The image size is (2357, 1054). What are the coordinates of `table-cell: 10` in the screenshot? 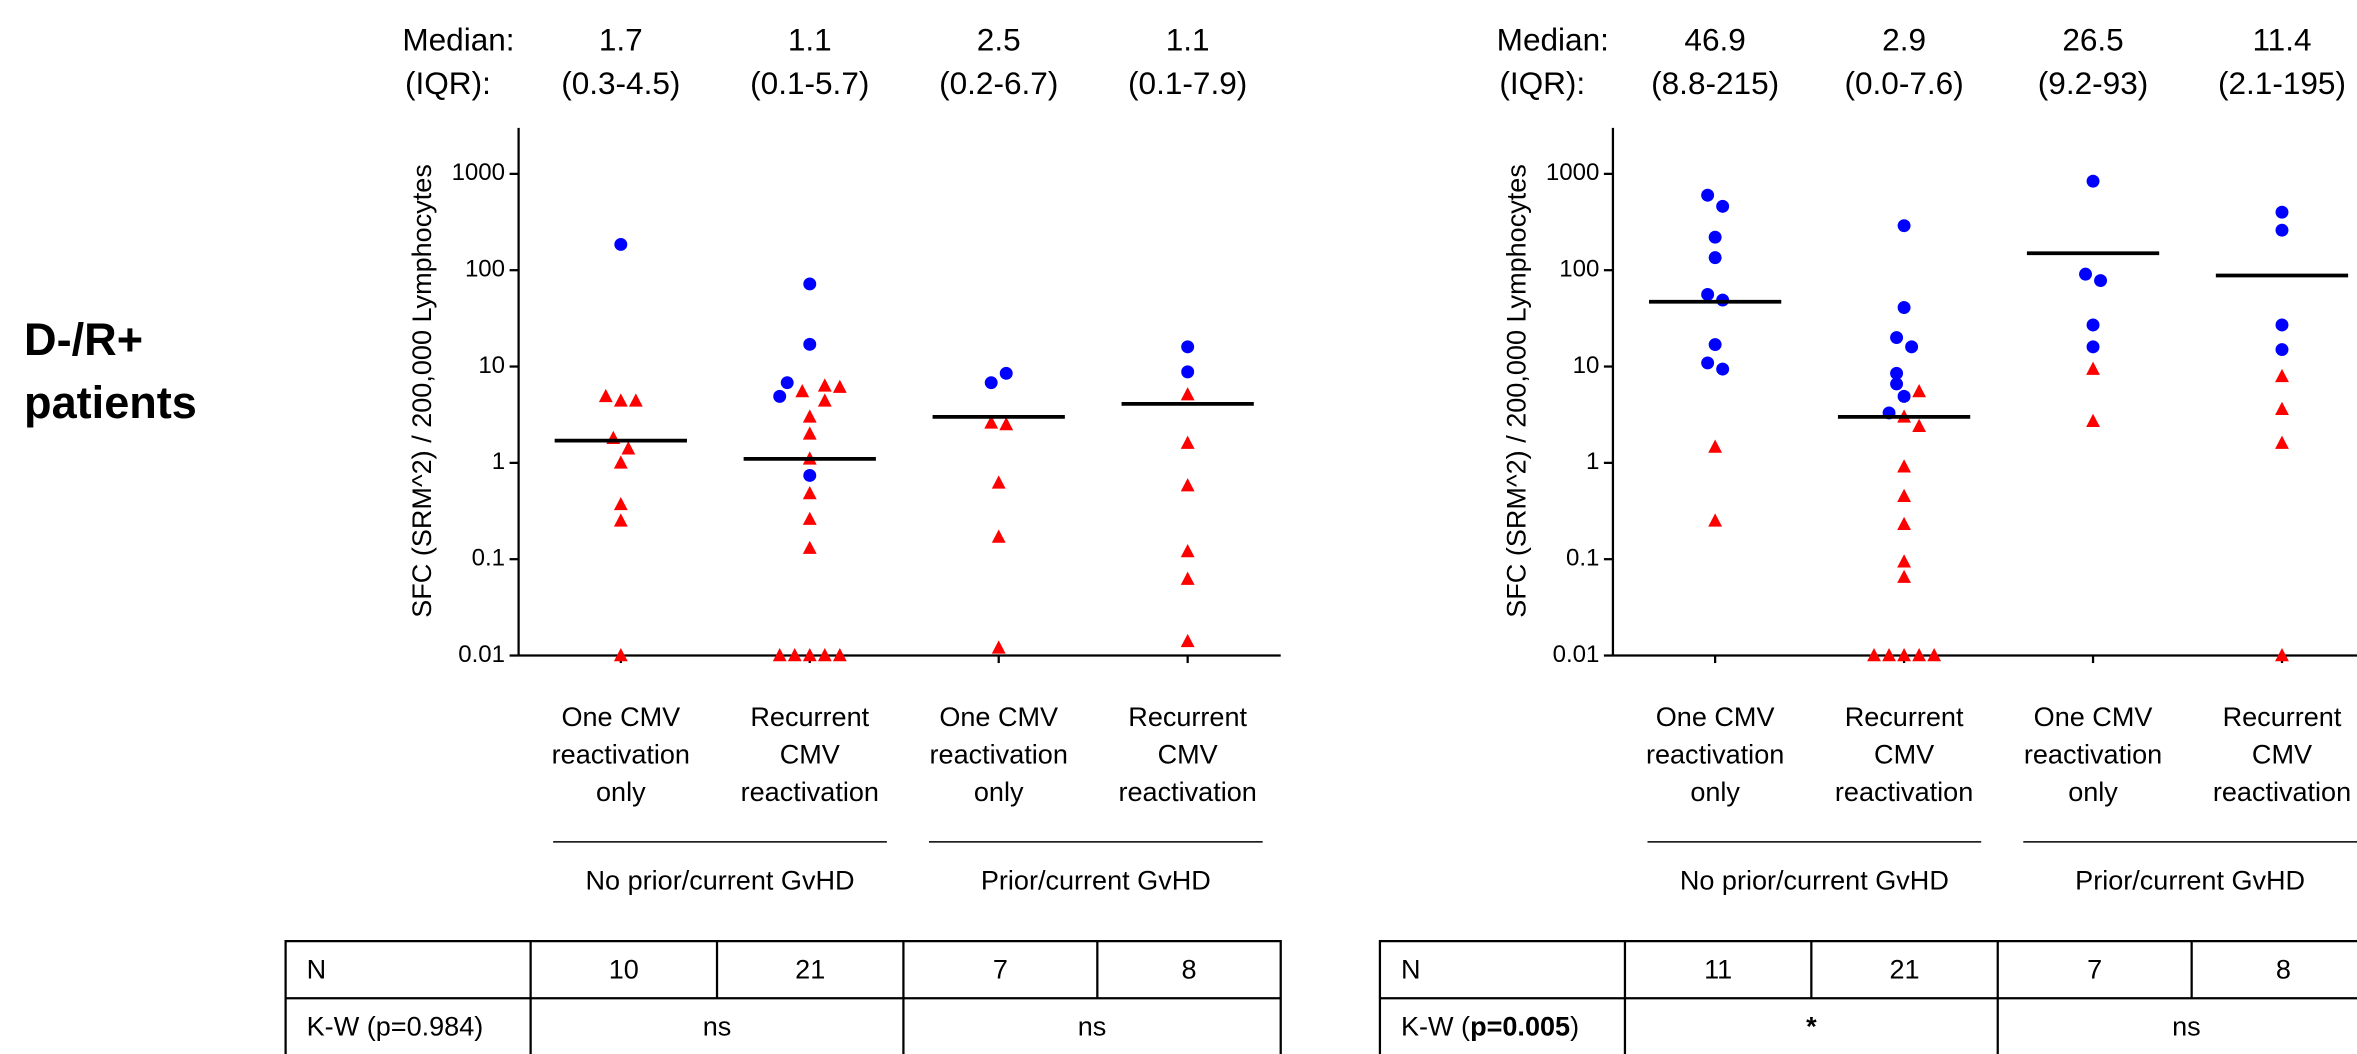 It's located at (624, 969).